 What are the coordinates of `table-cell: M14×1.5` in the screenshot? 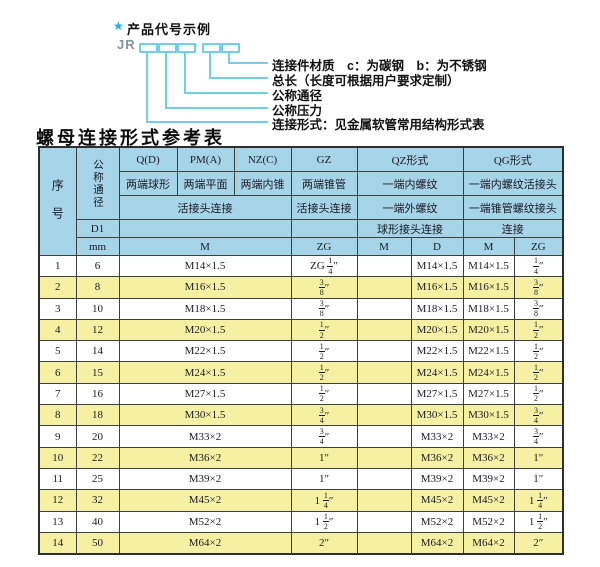 It's located at (437, 266).